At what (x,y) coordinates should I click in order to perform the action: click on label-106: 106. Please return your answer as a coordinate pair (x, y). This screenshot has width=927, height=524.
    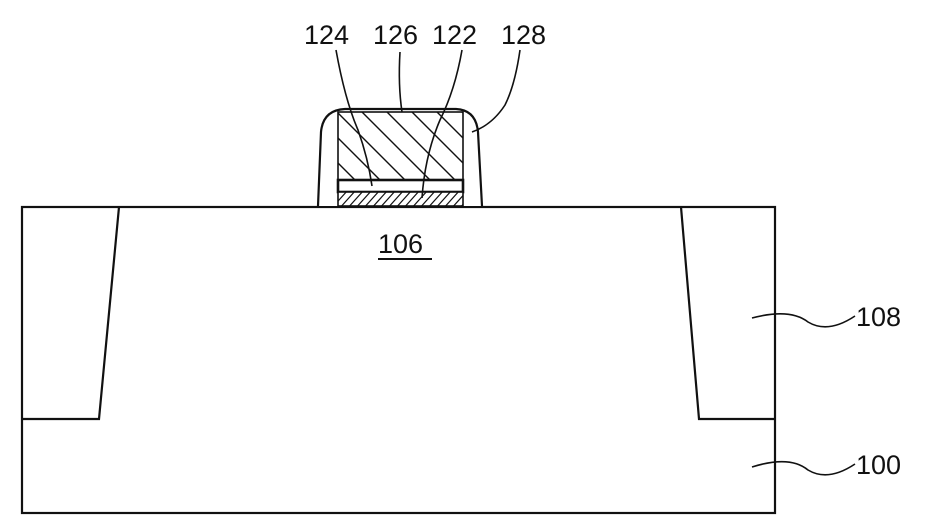
    Looking at the image, I should click on (400, 244).